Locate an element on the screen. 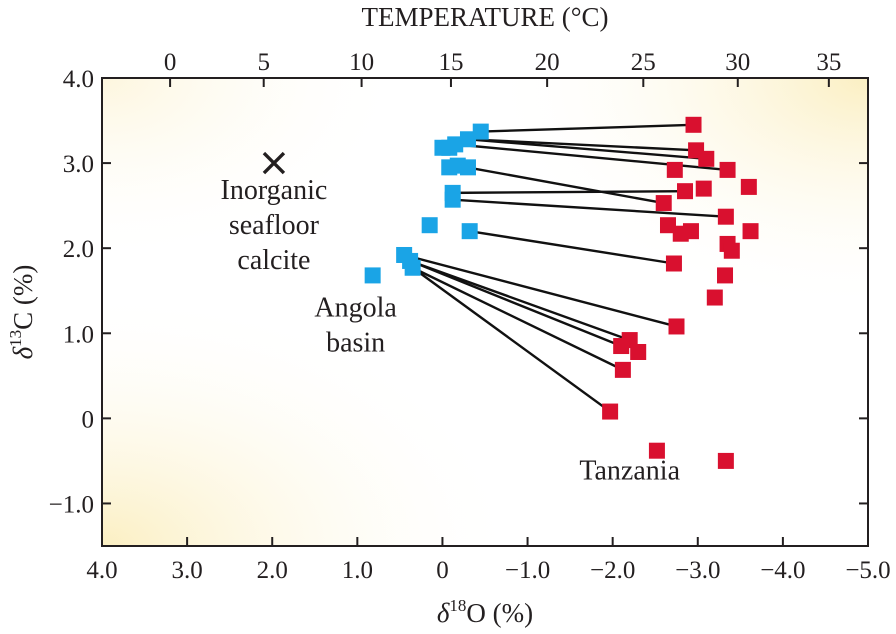  top-tick-label-1: 5 is located at coordinates (263, 62).